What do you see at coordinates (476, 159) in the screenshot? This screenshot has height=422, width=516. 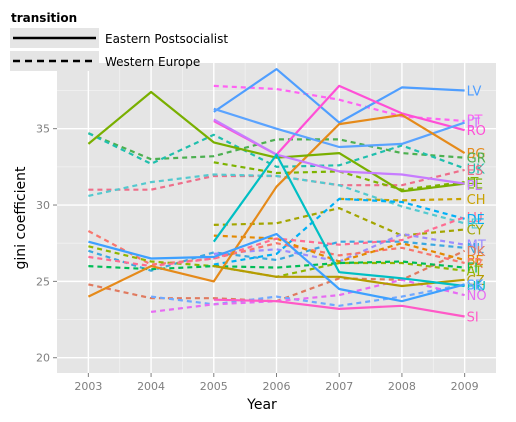 I see `end-label-gr: GR` at bounding box center [476, 159].